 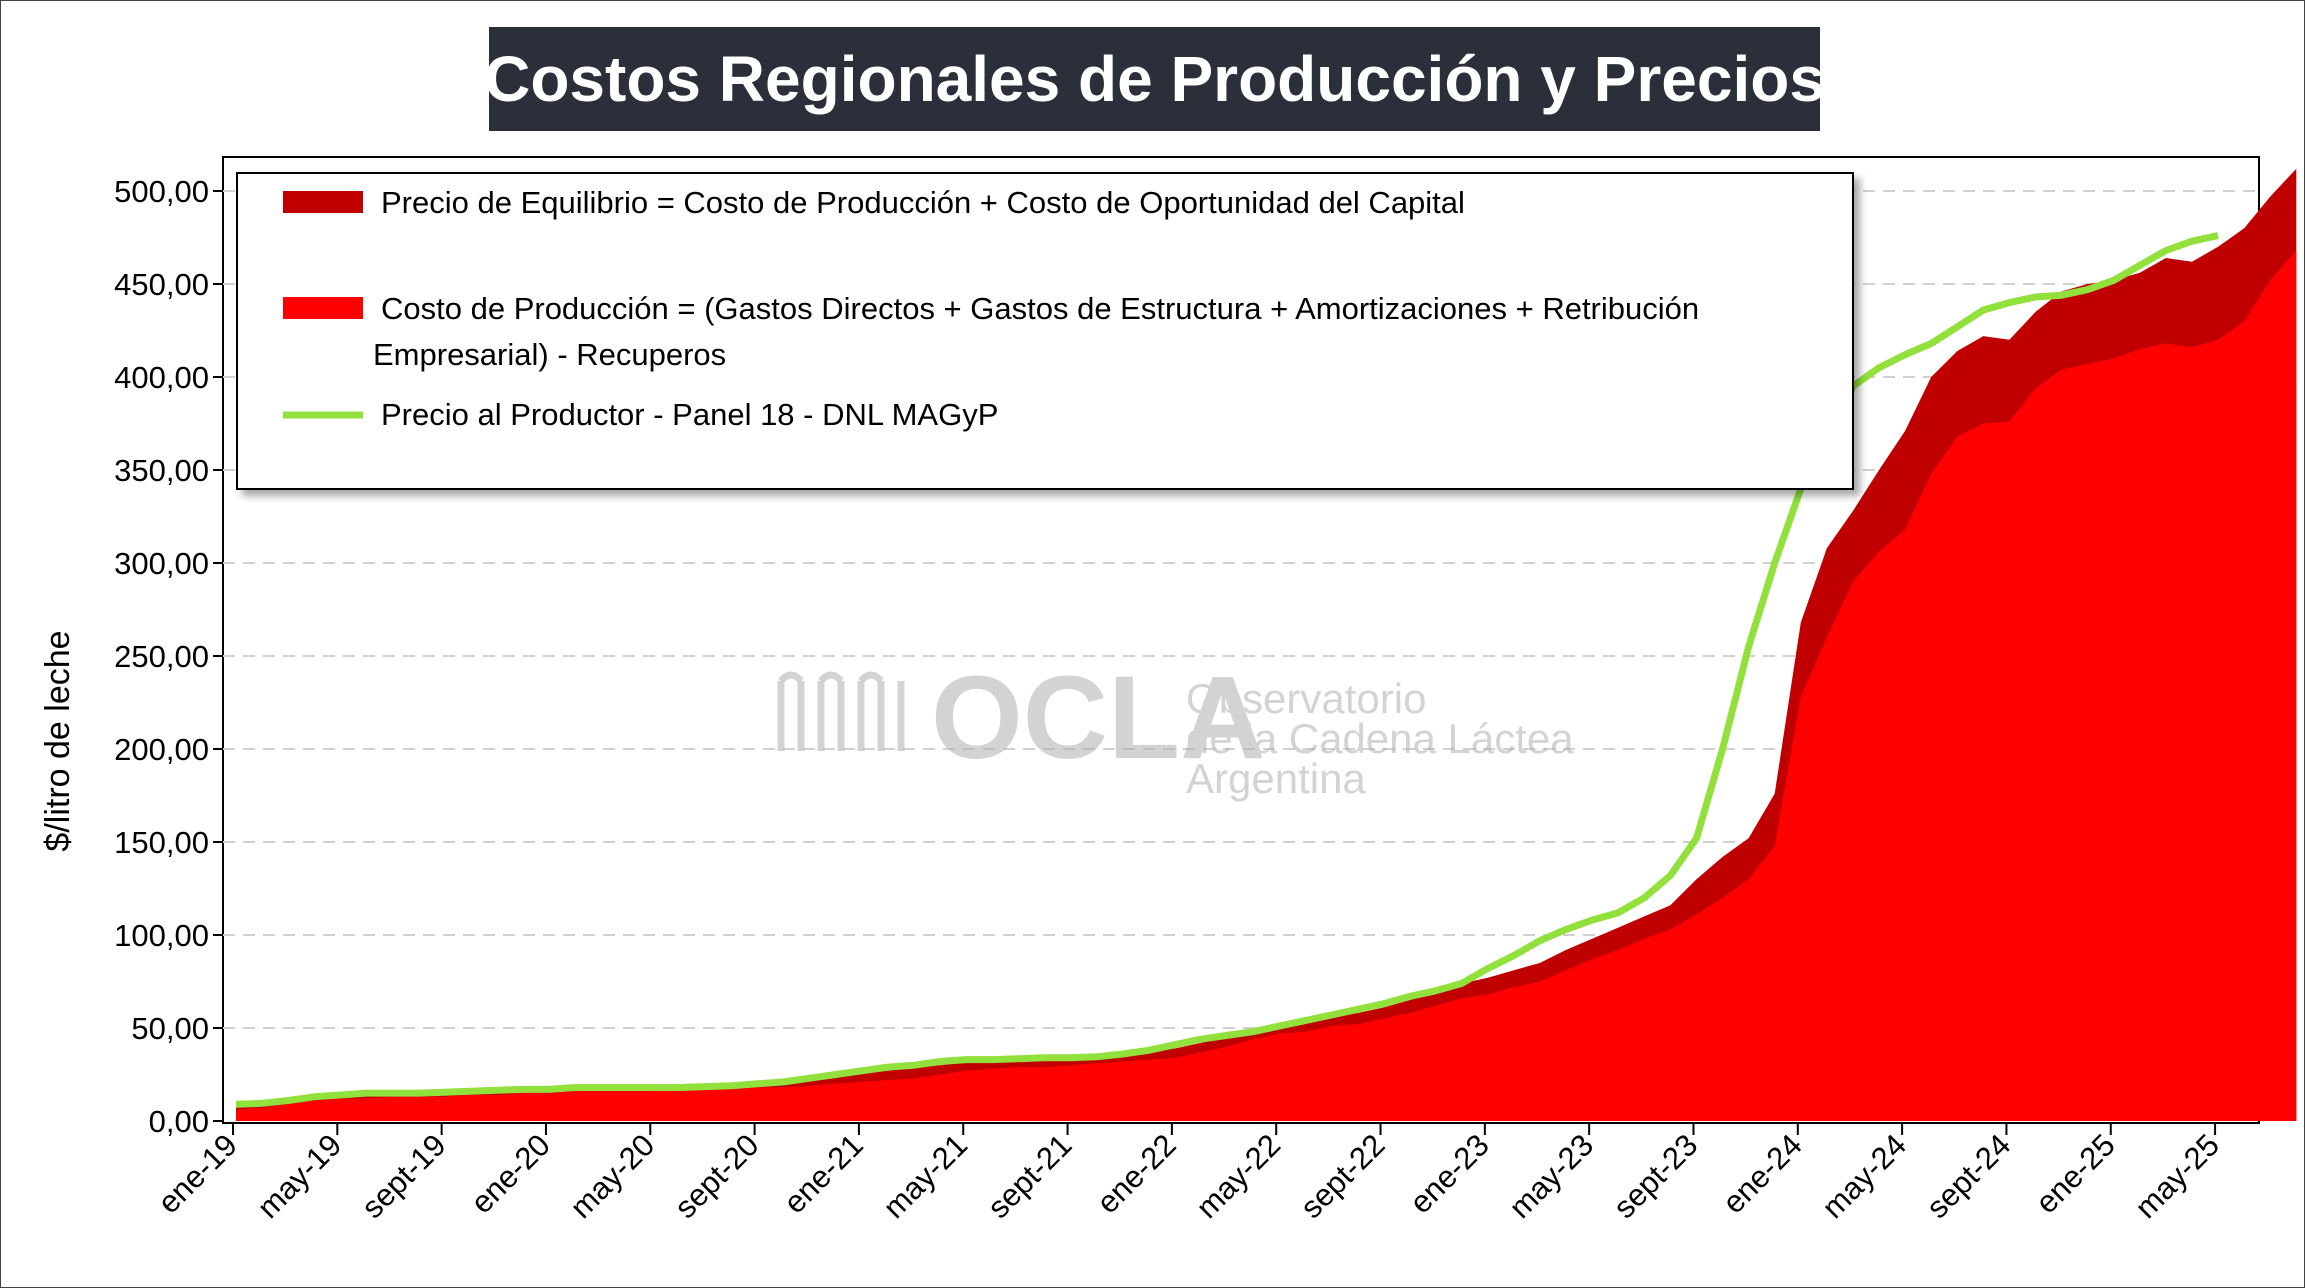 What do you see at coordinates (1551, 1176) in the screenshot?
I see `x-tick-label: may-23` at bounding box center [1551, 1176].